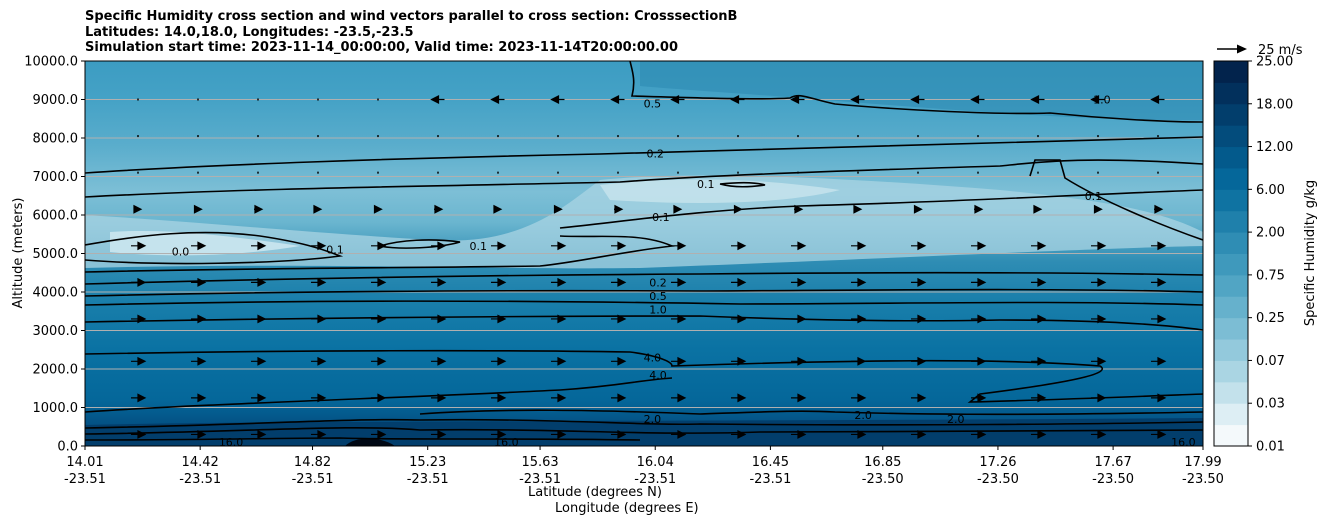  Describe the element at coordinates (1203, 479) in the screenshot. I see `x-tick-label-lon: -23.50` at that location.